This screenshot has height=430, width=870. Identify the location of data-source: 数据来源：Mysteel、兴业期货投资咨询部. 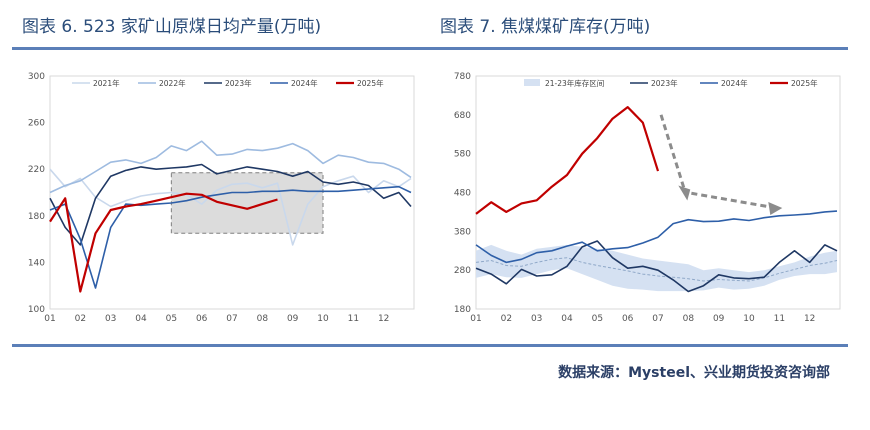
(694, 373).